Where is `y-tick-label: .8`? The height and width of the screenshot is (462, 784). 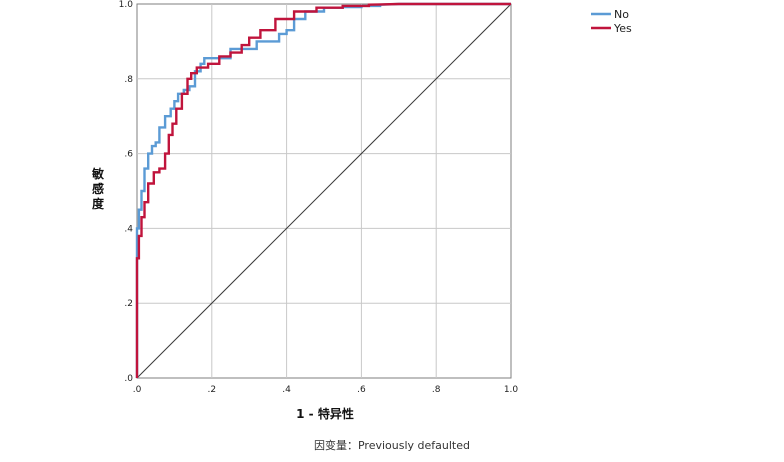 y-tick-label: .8 is located at coordinates (128, 80).